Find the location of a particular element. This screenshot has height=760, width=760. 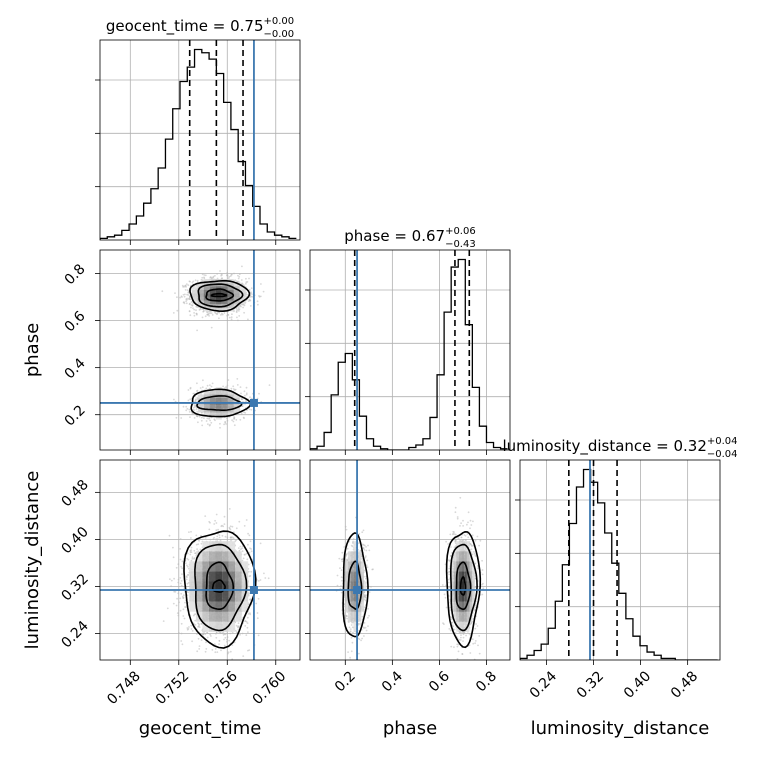

plot-area is located at coordinates (200, 560).